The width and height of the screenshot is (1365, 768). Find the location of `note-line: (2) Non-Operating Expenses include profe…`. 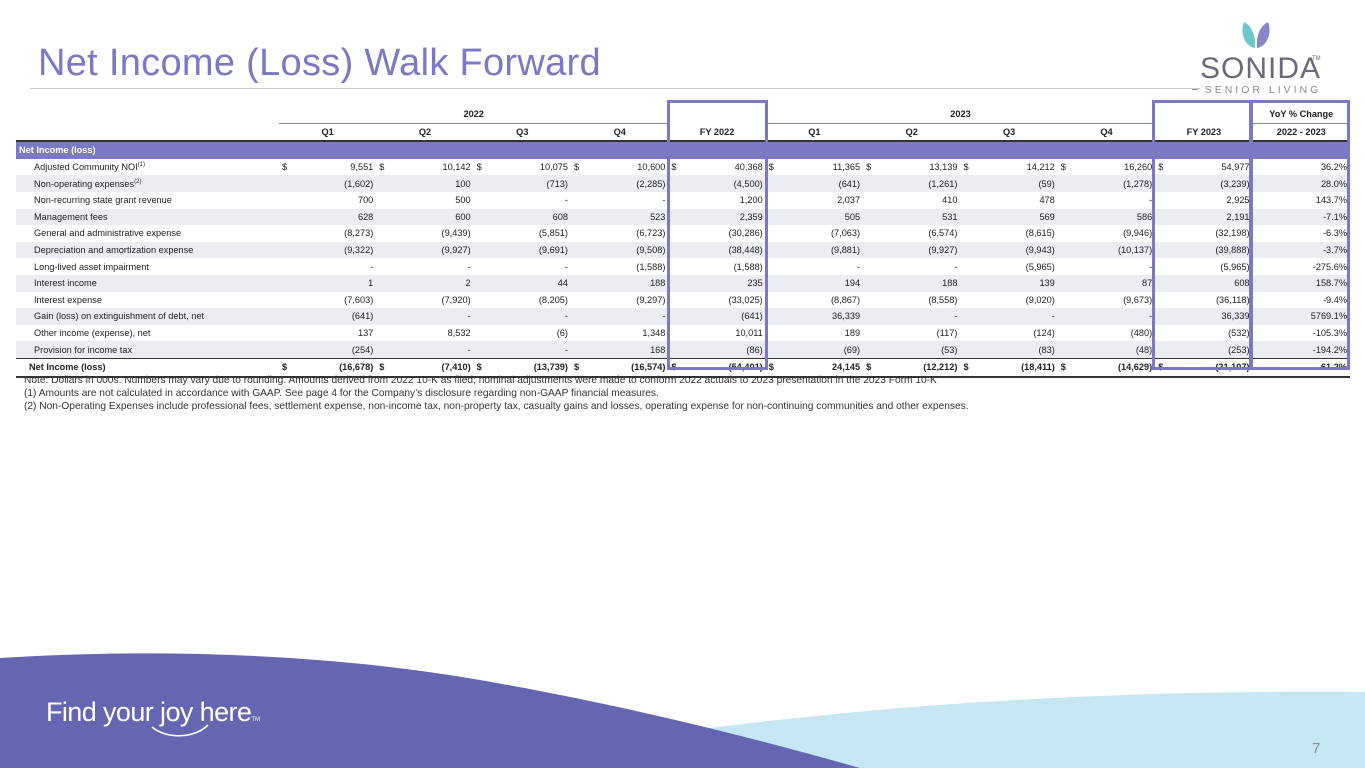

note-line: (2) Non-Operating Expenses include profe… is located at coordinates (496, 407).